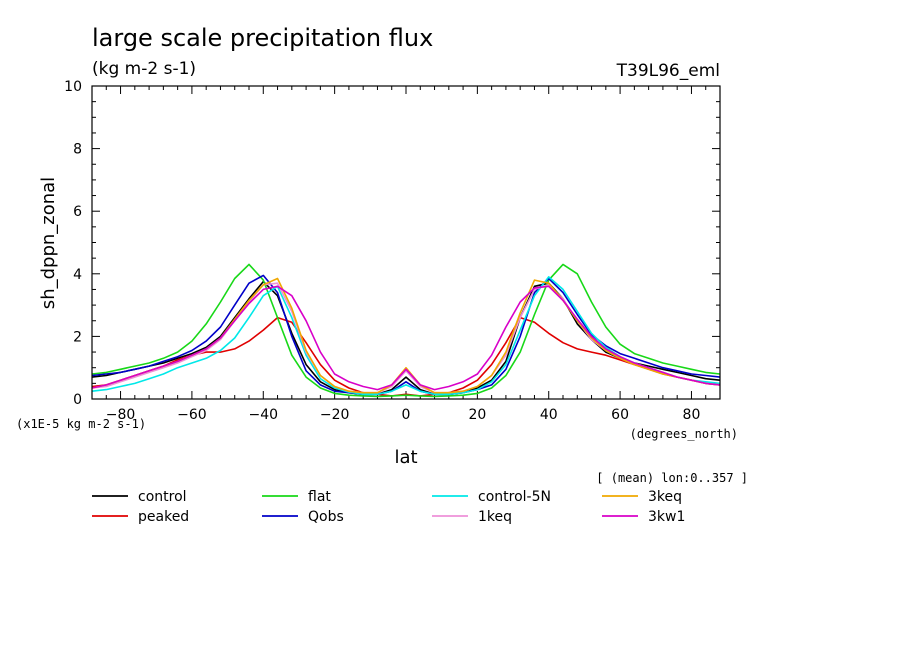 Image resolution: width=904 pixels, height=654 pixels. Describe the element at coordinates (73, 87) in the screenshot. I see `y-tick-label: 10` at that location.